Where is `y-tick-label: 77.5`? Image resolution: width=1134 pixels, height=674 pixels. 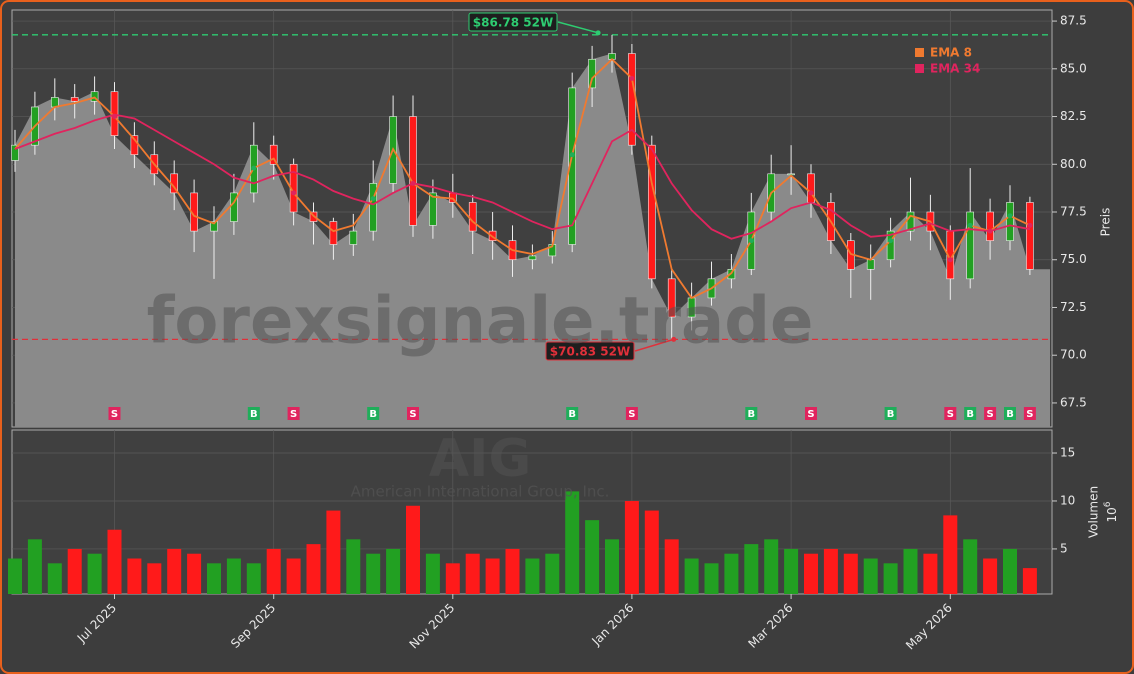
y-tick-label: 77.5 is located at coordinates (1073, 212).